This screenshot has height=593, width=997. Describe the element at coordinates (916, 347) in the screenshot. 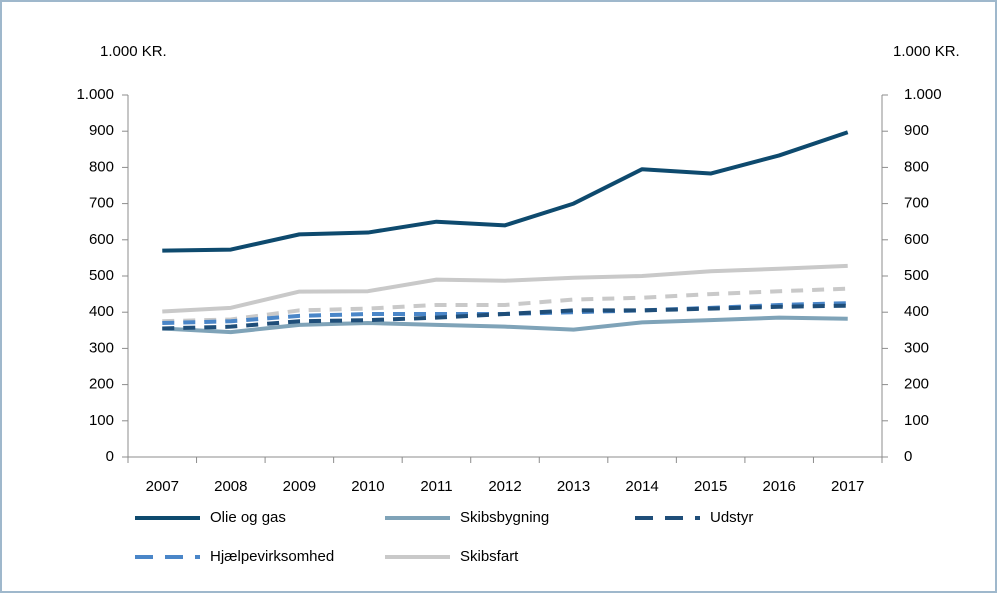

I see `y2-tick-label: 300` at that location.